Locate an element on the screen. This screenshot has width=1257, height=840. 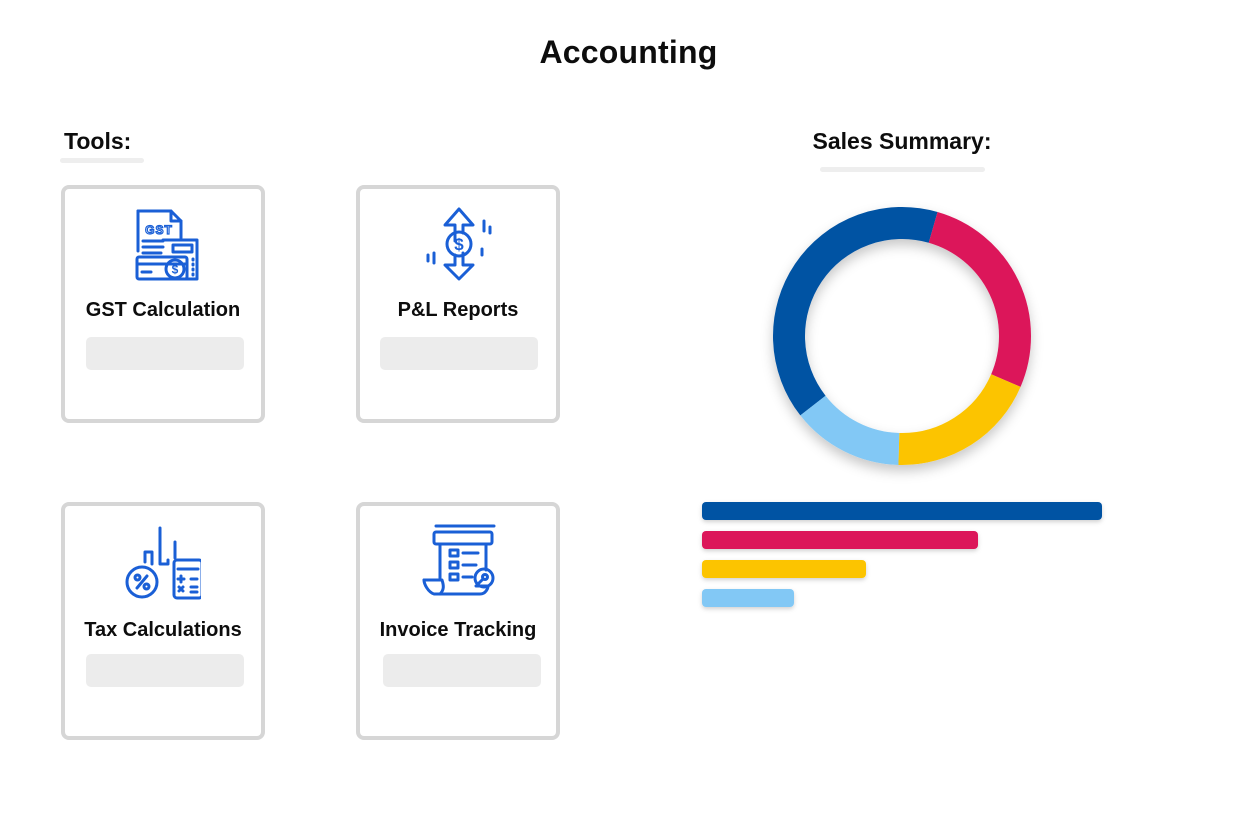
tool-card-invoice-tracking: Invoice Tracking is located at coordinates (458, 621).